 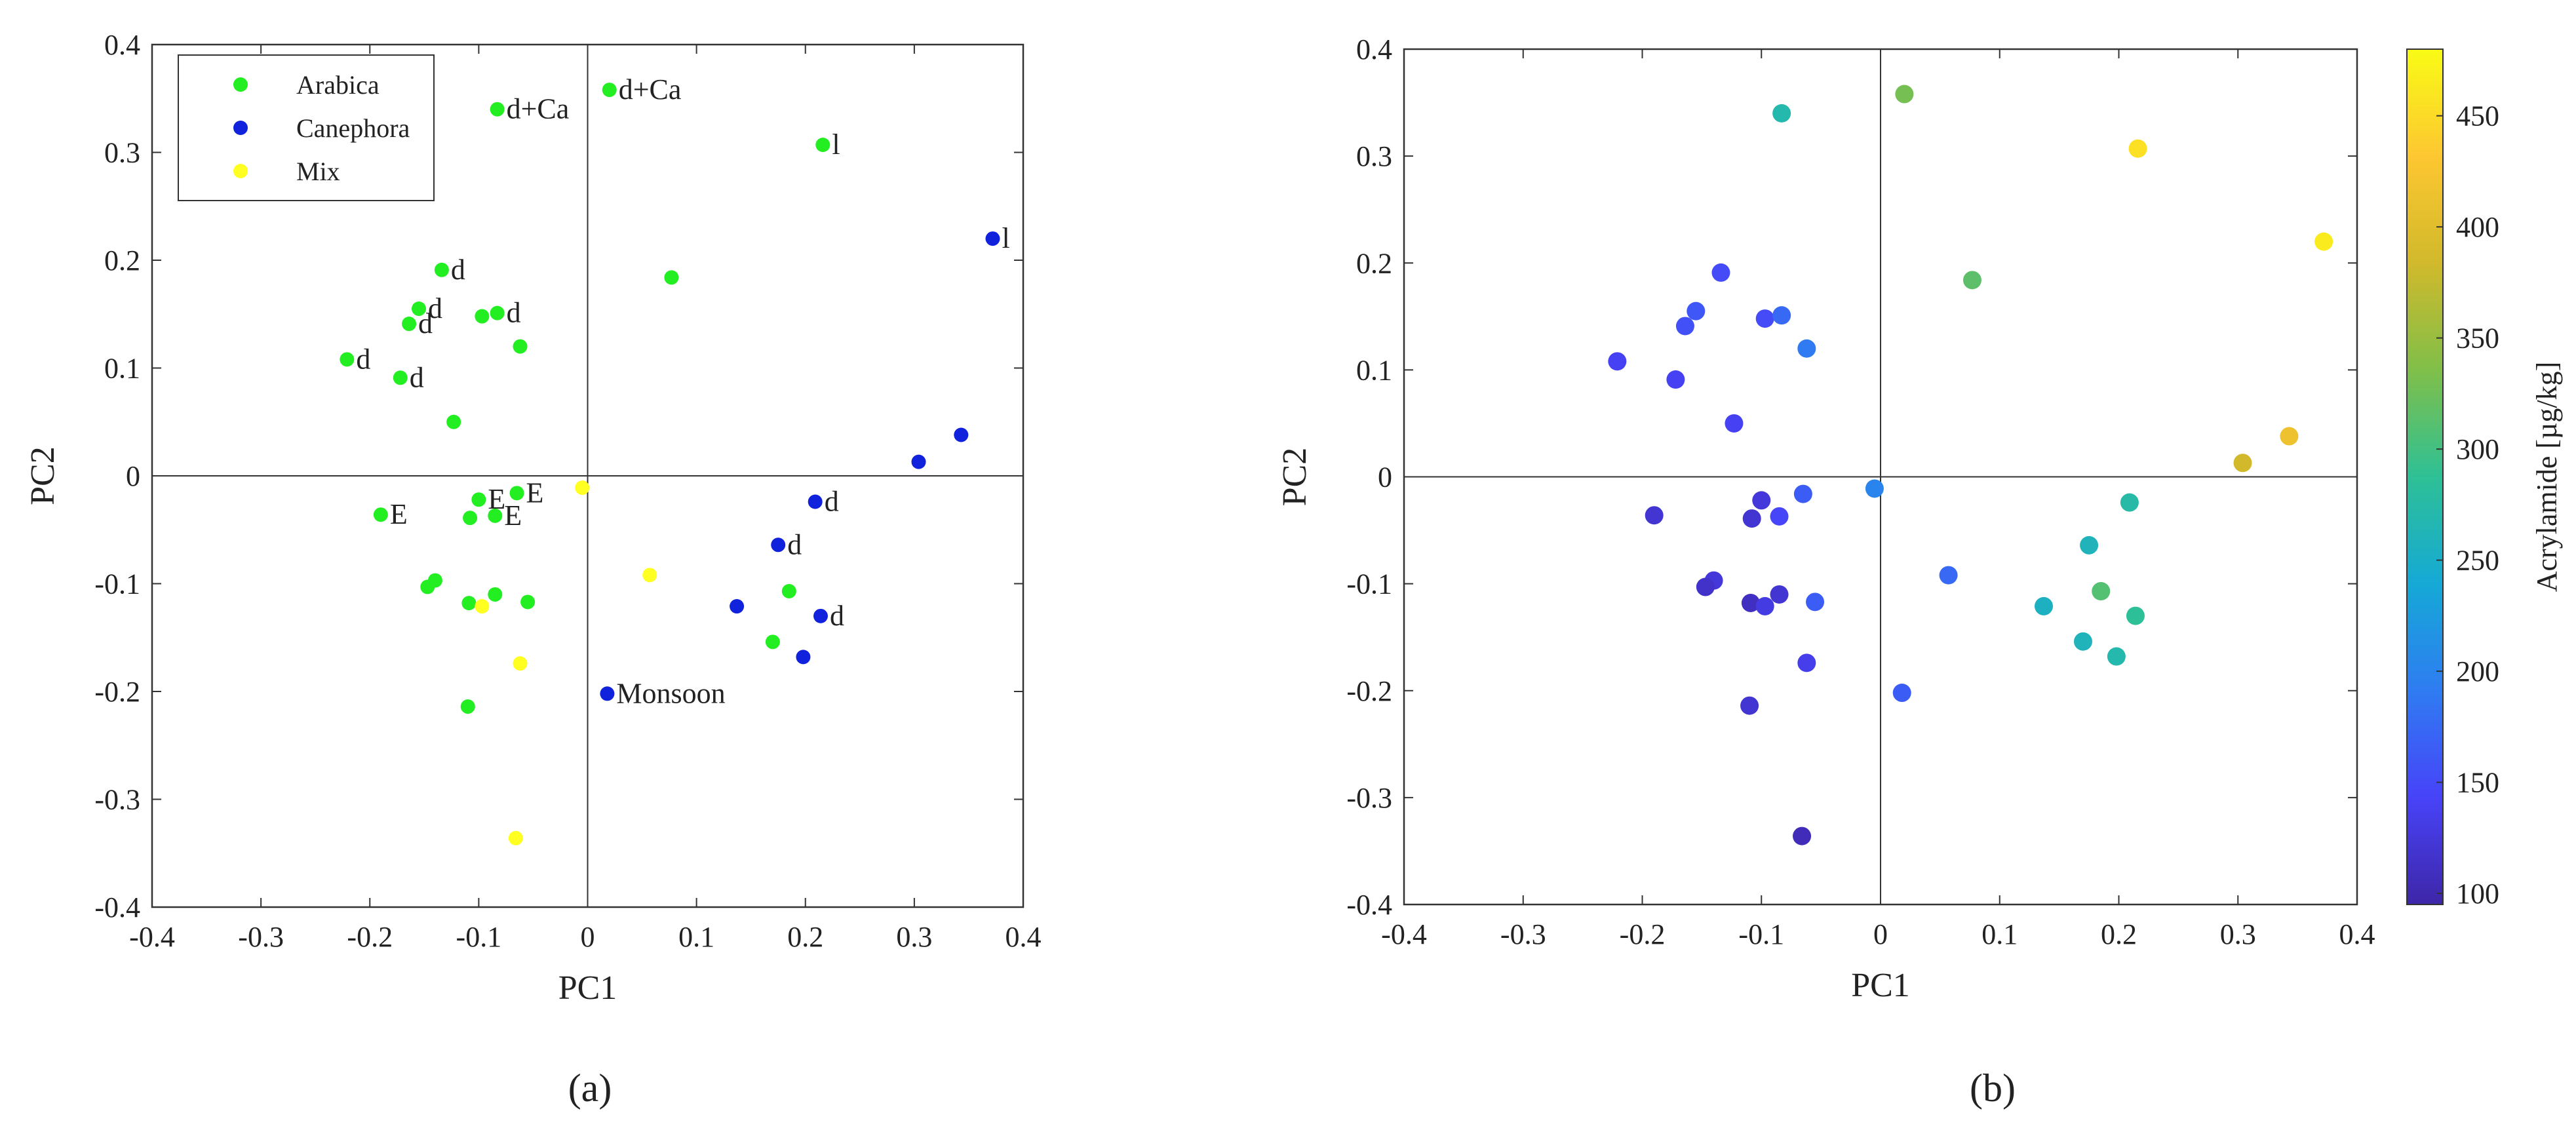 I want to click on colorbar-label: Acrylamide [µg/kg], so click(x=2547, y=478).